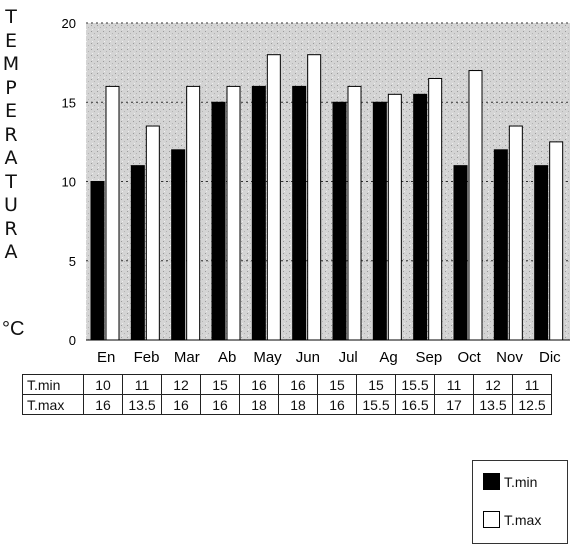 Image resolution: width=572 pixels, height=546 pixels. Describe the element at coordinates (106, 357) in the screenshot. I see `x-tick-label: En` at that location.